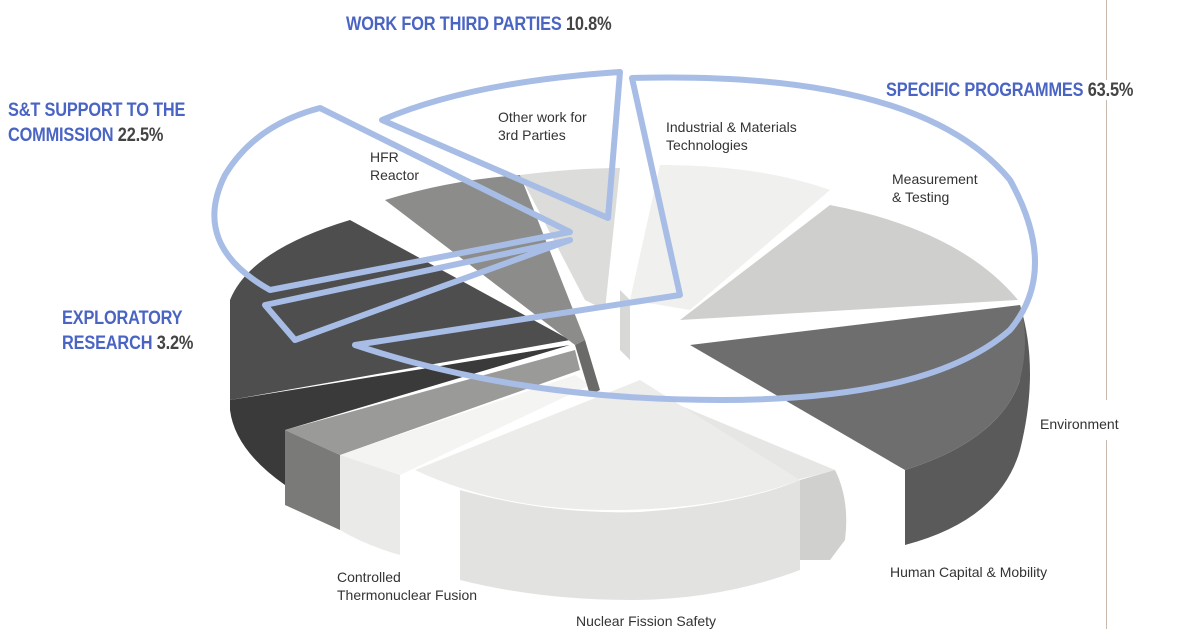 This screenshot has width=1180, height=630. What do you see at coordinates (140, 135) in the screenshot?
I see `group-percent-st-support: 22.5%` at bounding box center [140, 135].